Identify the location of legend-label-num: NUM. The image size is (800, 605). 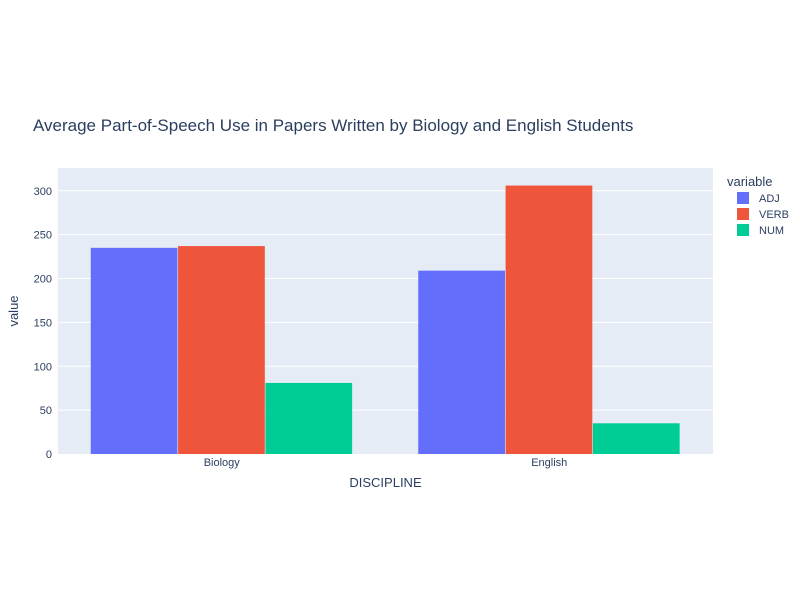
(771, 231).